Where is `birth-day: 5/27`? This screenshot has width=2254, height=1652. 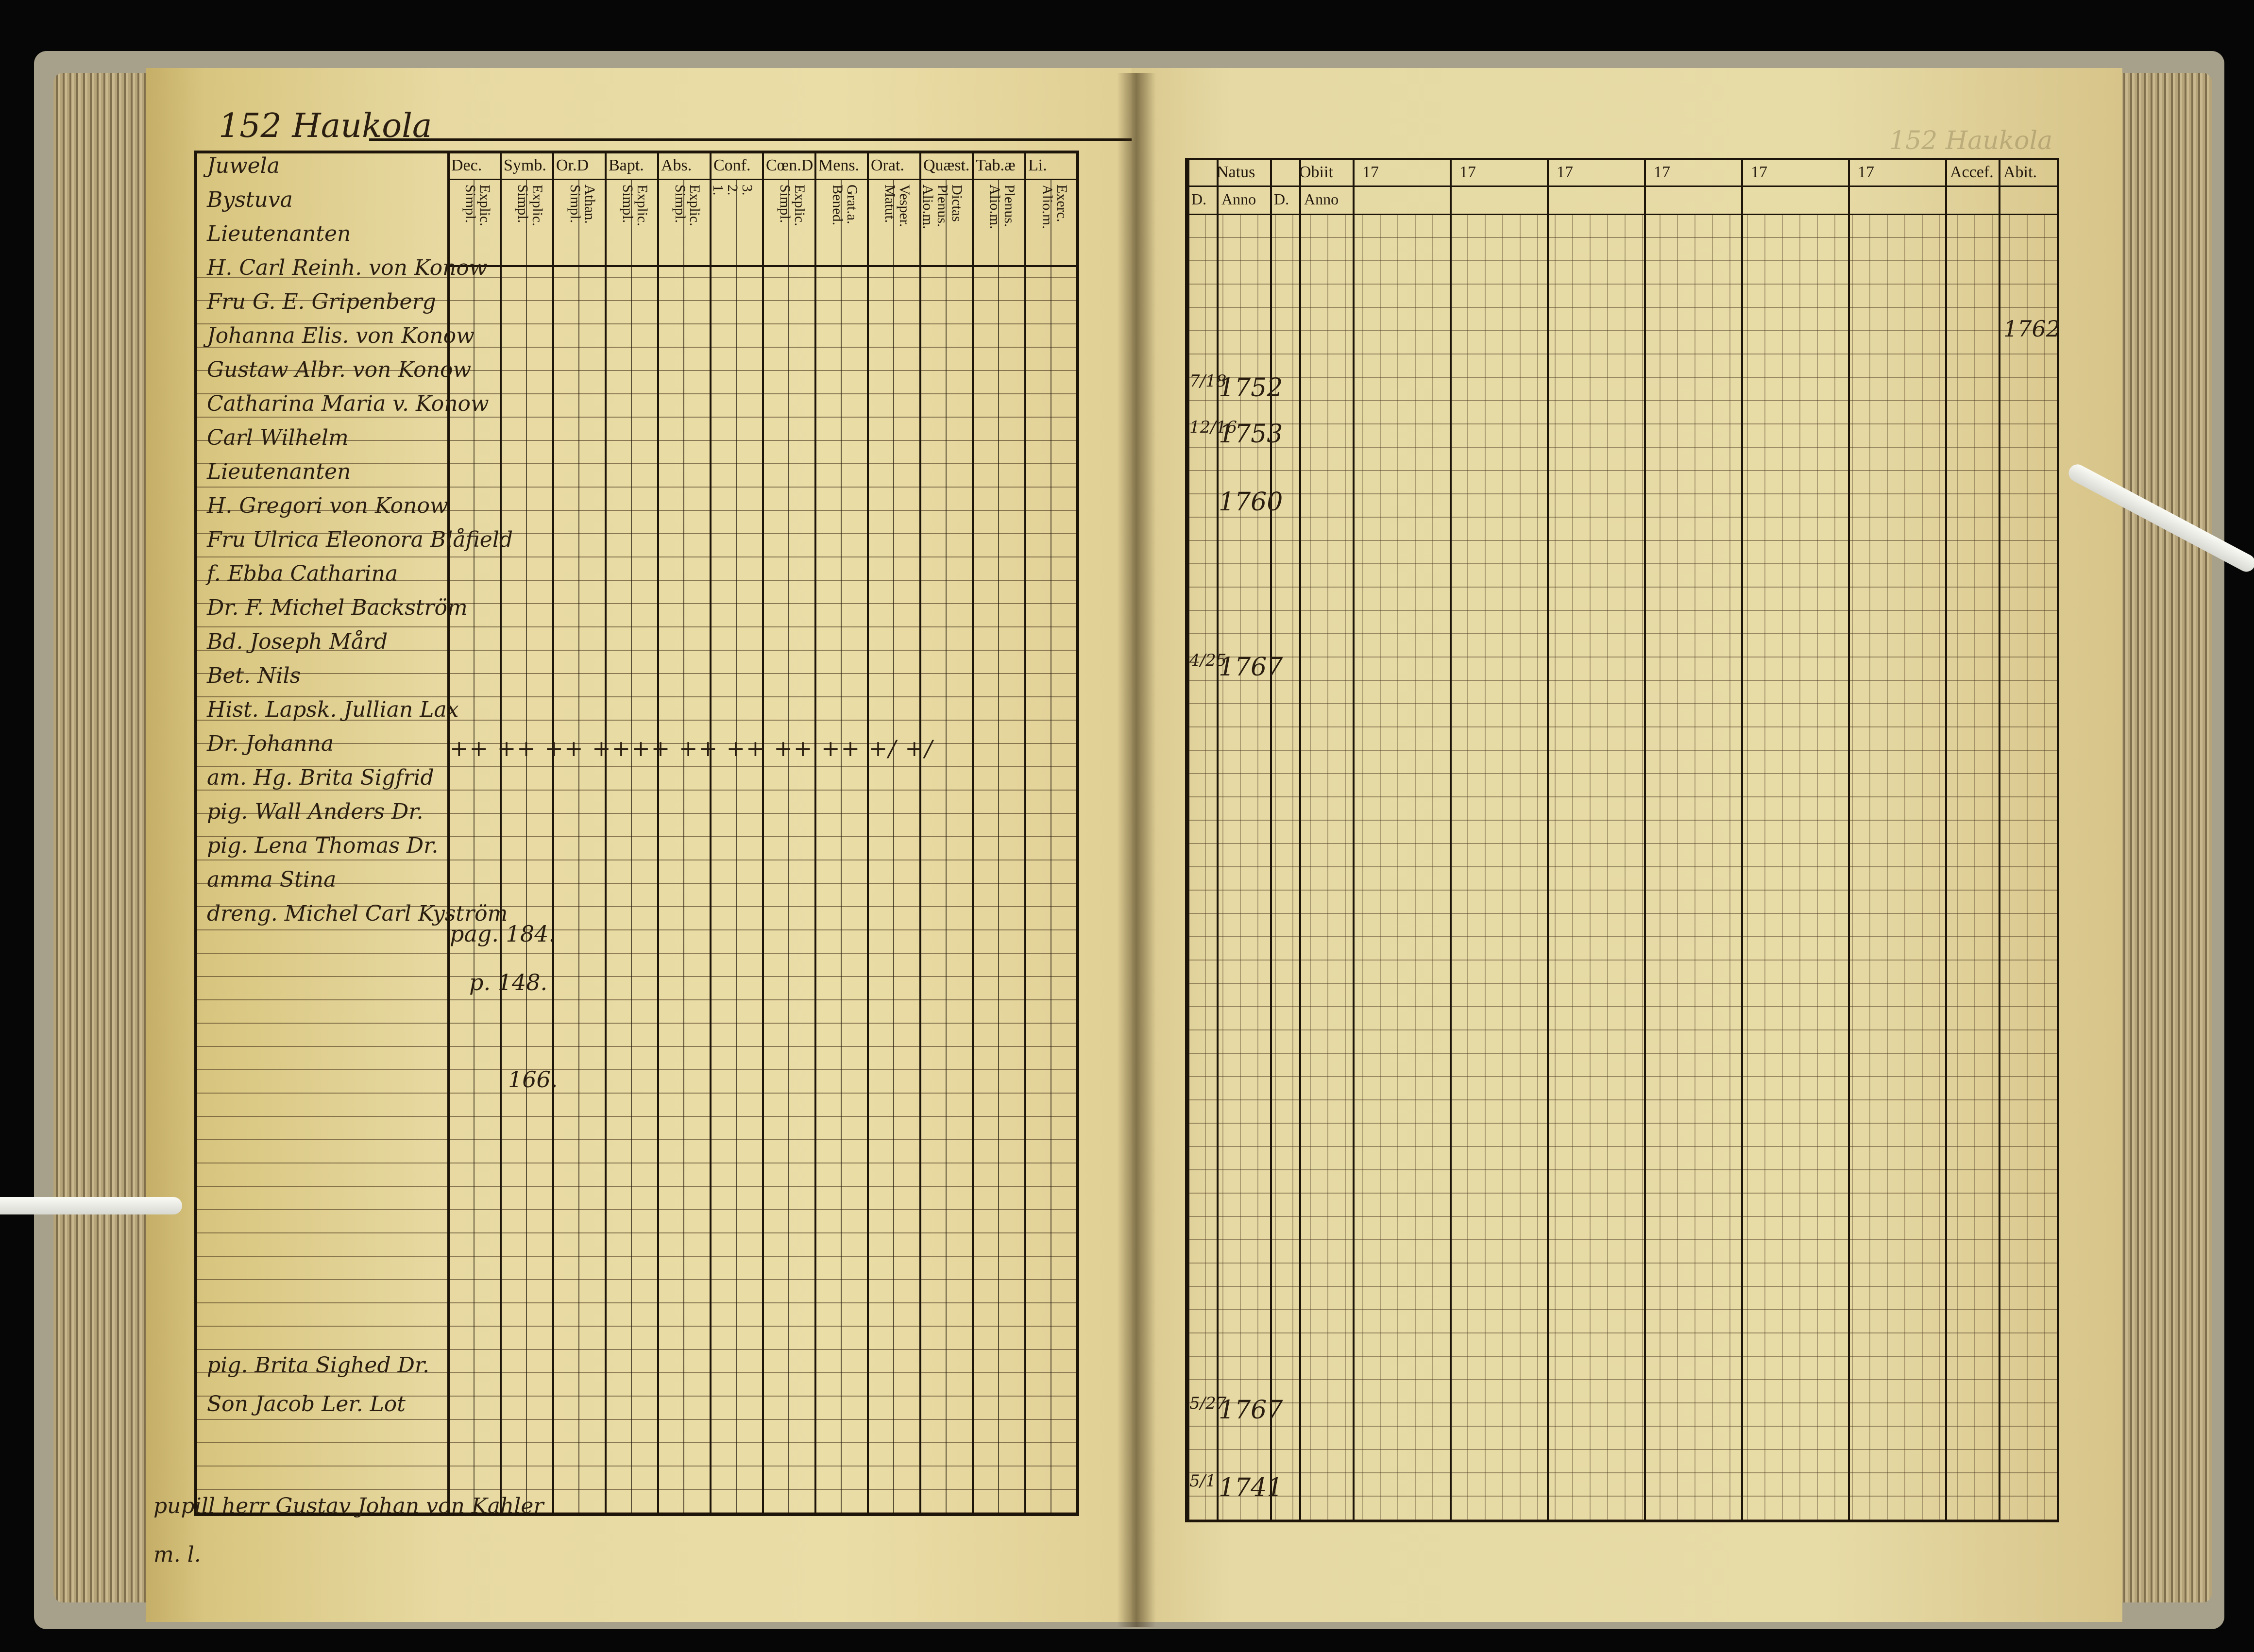 birth-day: 5/27 is located at coordinates (1208, 1403).